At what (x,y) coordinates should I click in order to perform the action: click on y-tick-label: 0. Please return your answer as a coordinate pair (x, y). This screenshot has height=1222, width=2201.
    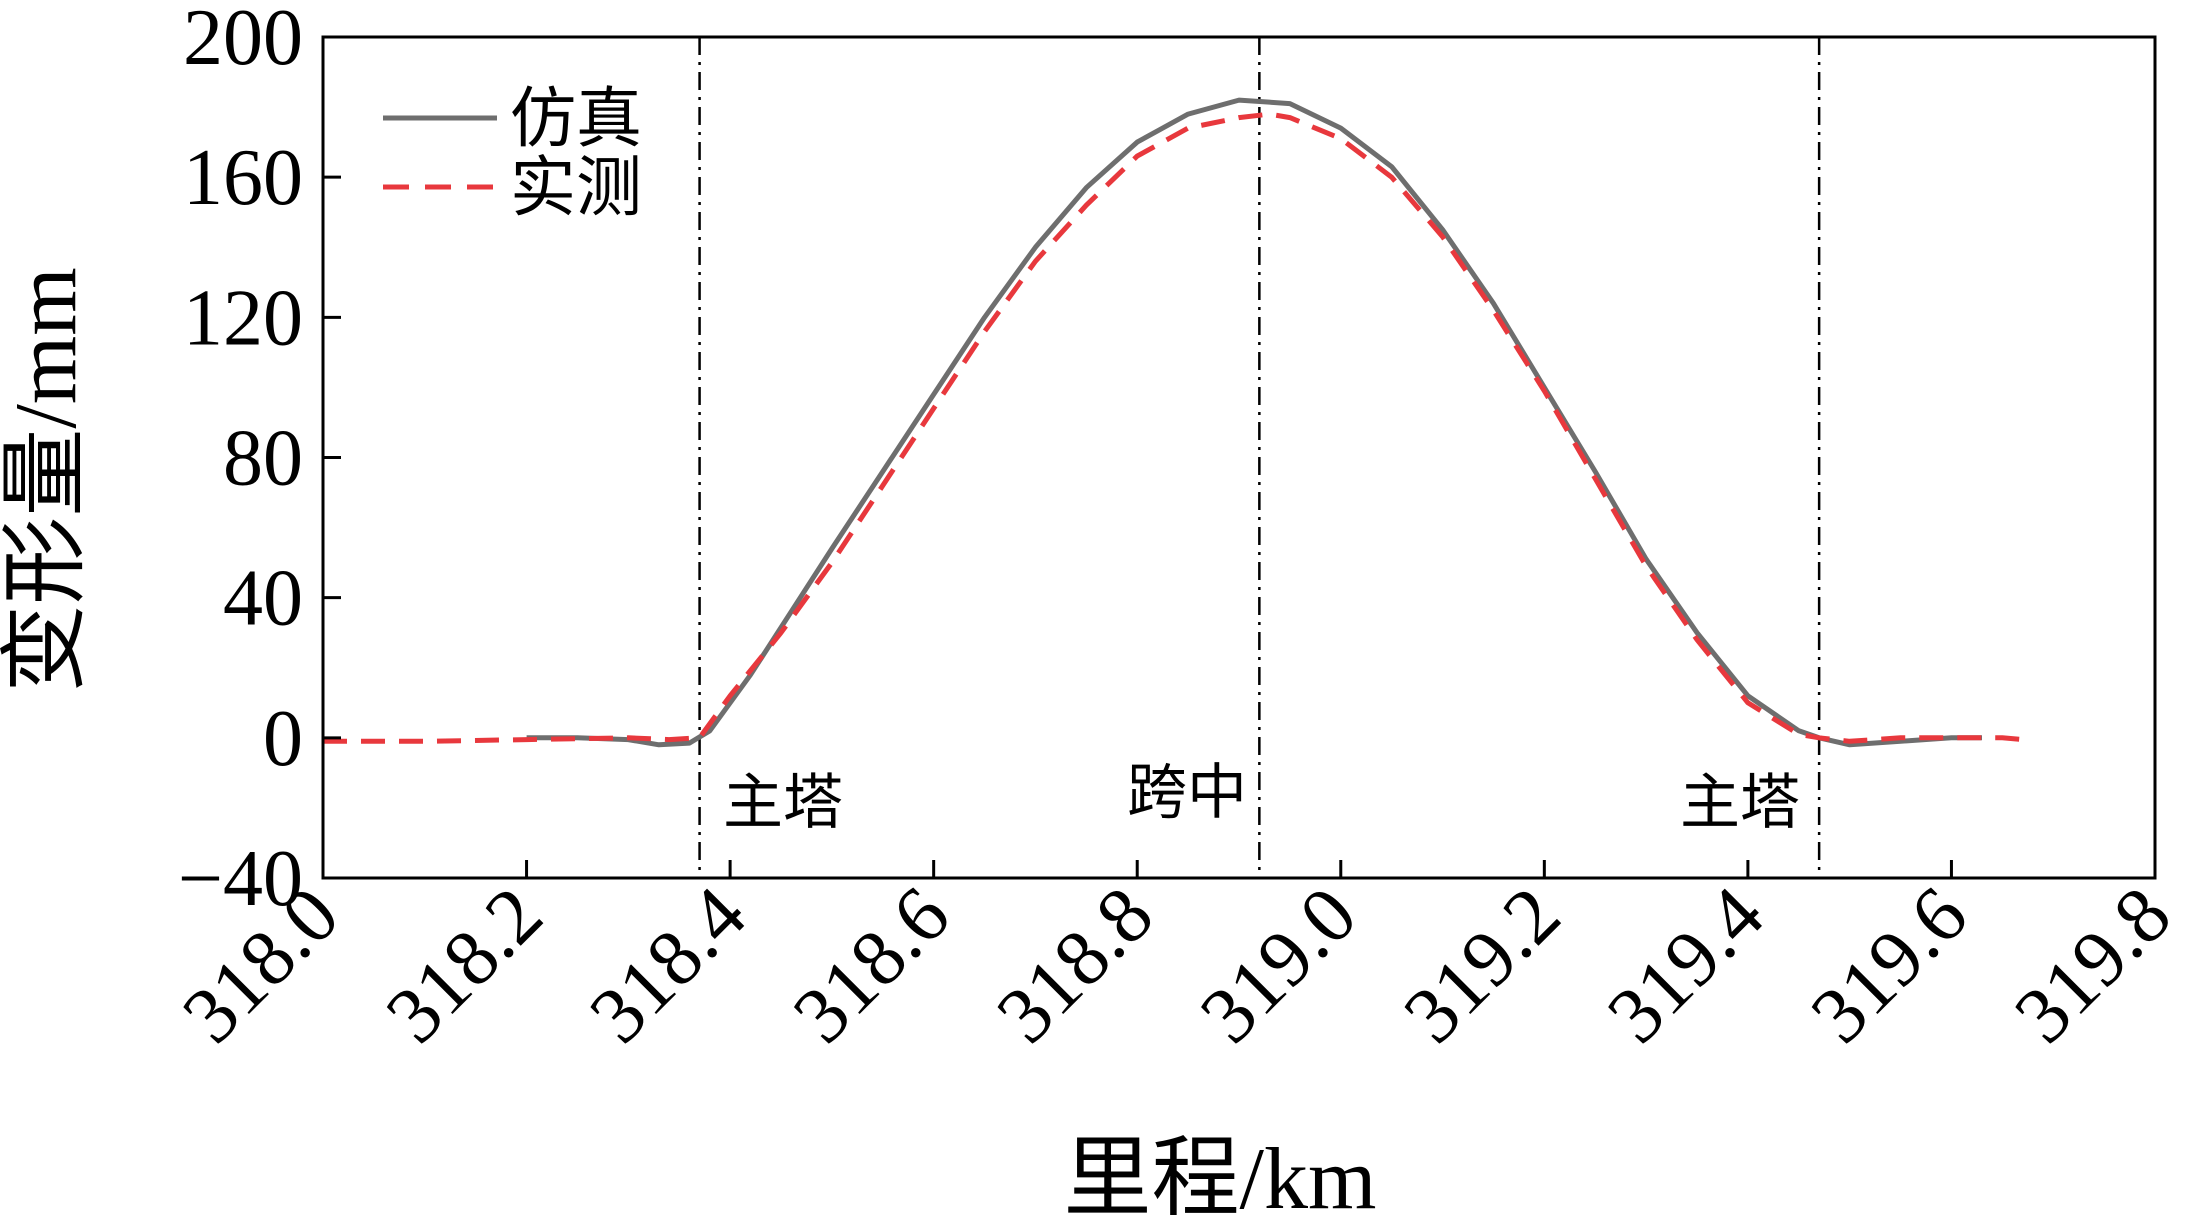
    Looking at the image, I should click on (283, 739).